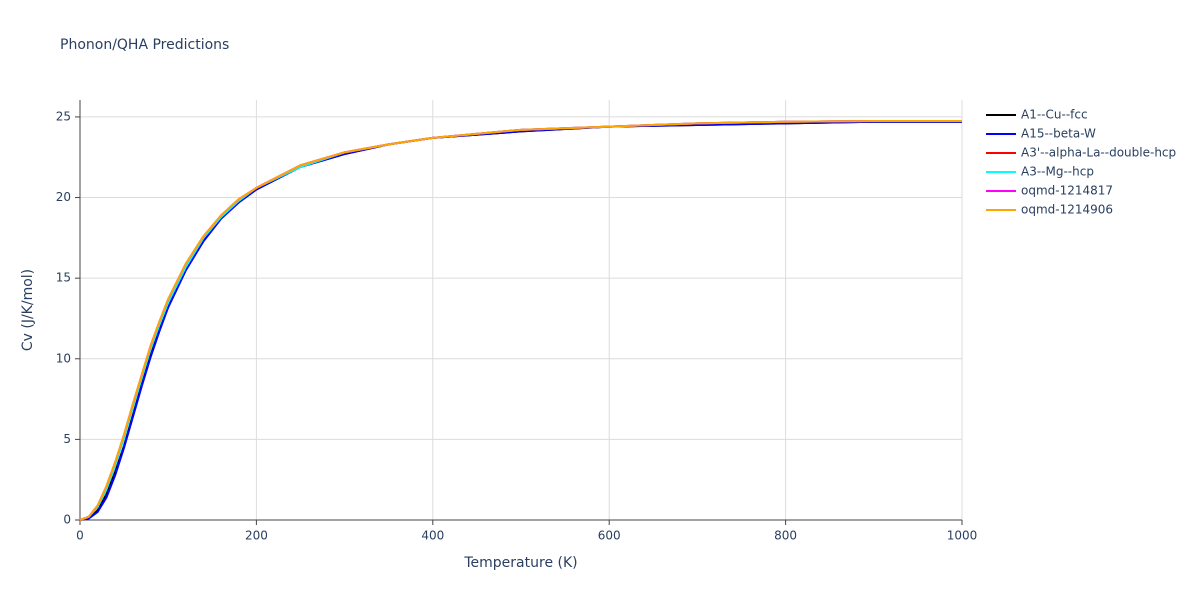  Describe the element at coordinates (80, 536) in the screenshot. I see `x-tick-label: 0` at that location.